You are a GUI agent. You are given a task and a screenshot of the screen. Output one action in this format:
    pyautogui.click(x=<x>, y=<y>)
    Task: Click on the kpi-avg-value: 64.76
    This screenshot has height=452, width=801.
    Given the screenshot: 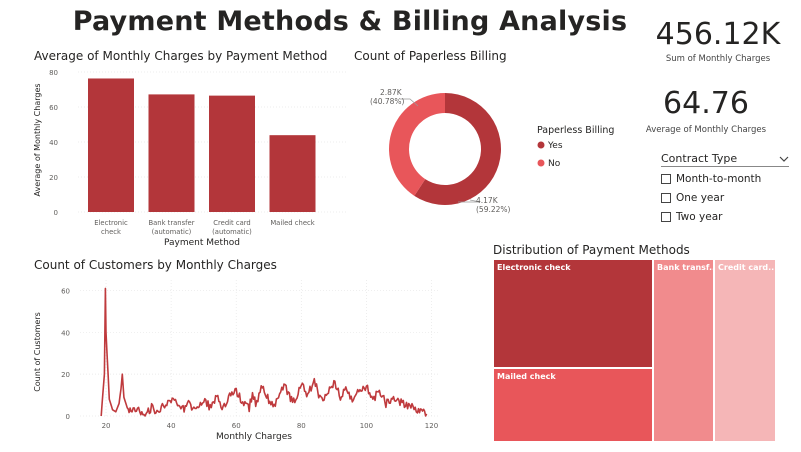 What is the action you would take?
    pyautogui.click(x=706, y=103)
    